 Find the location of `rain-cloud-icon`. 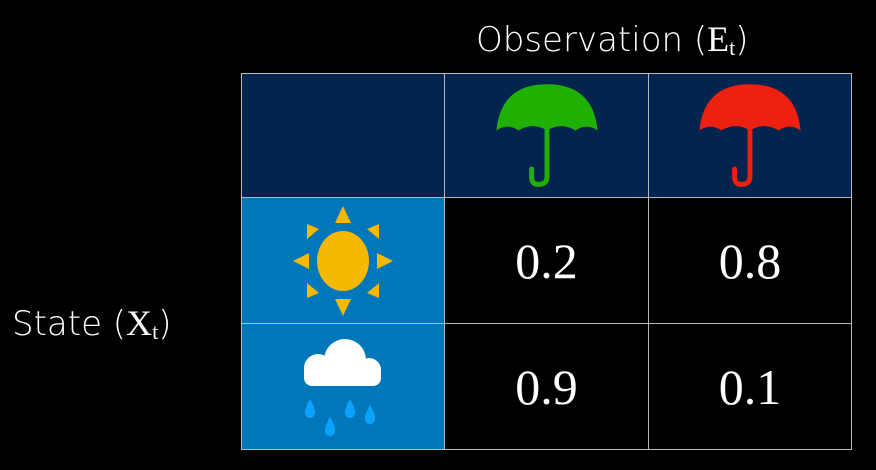

rain-cloud-icon is located at coordinates (342, 387).